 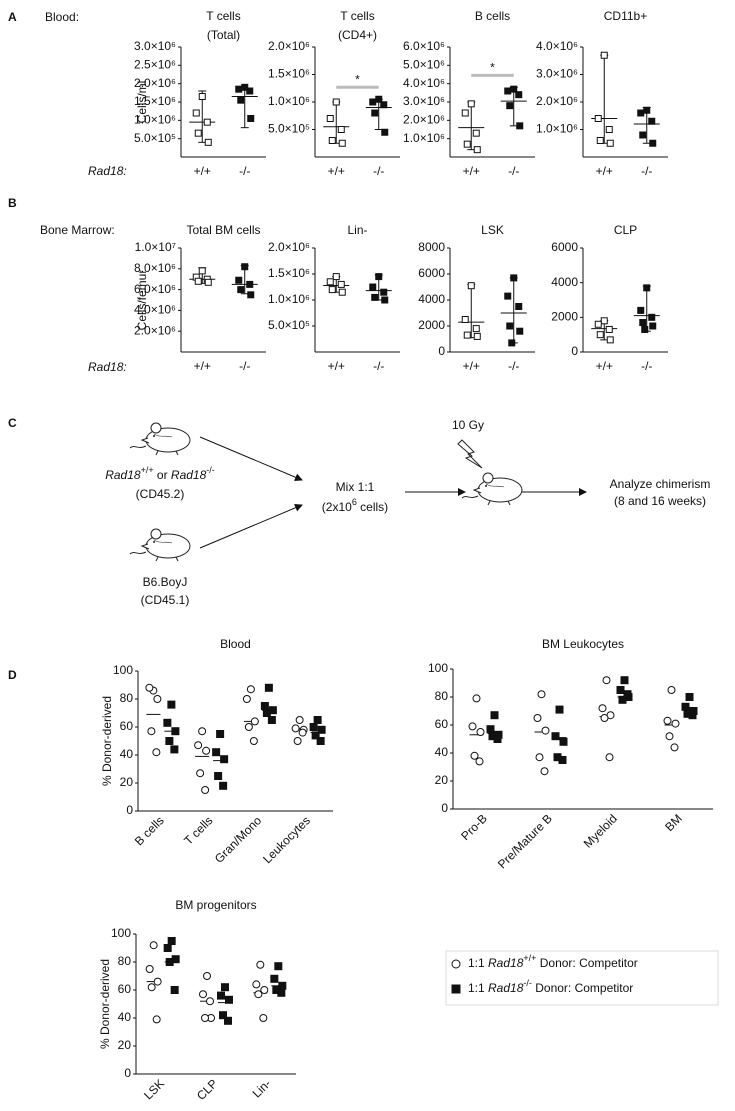 What do you see at coordinates (235, 644) in the screenshot?
I see `chart-title: Blood` at bounding box center [235, 644].